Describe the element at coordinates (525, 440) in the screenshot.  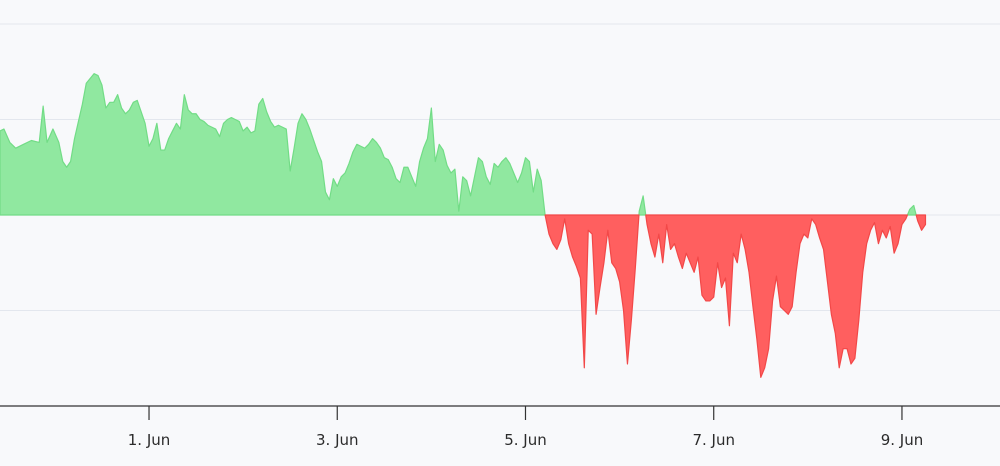
I see `x-tick-label: 5. Jun` at that location.